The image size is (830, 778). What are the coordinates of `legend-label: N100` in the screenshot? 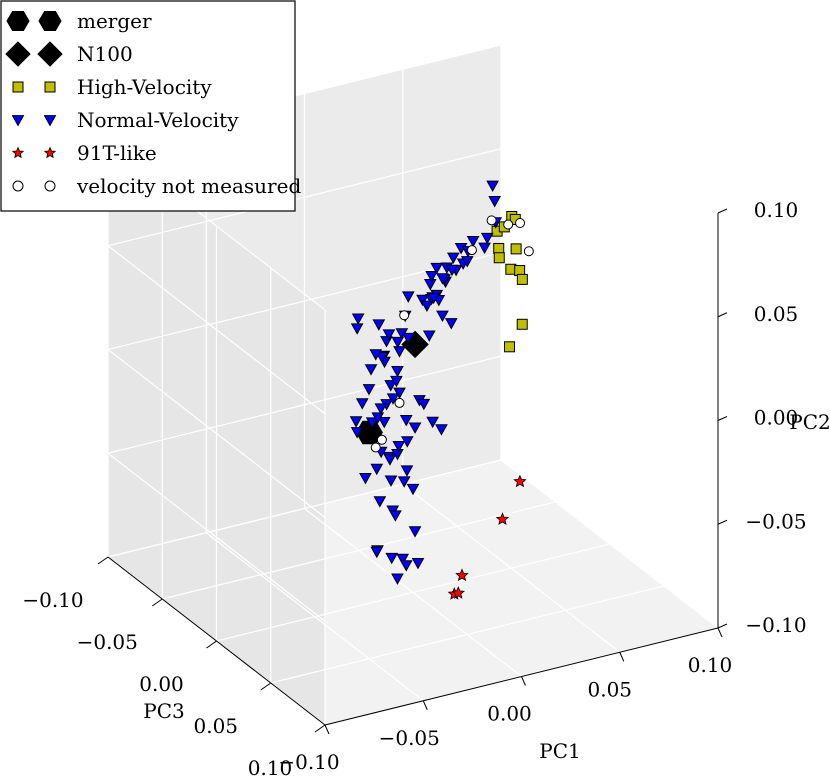 It's located at (105, 54).